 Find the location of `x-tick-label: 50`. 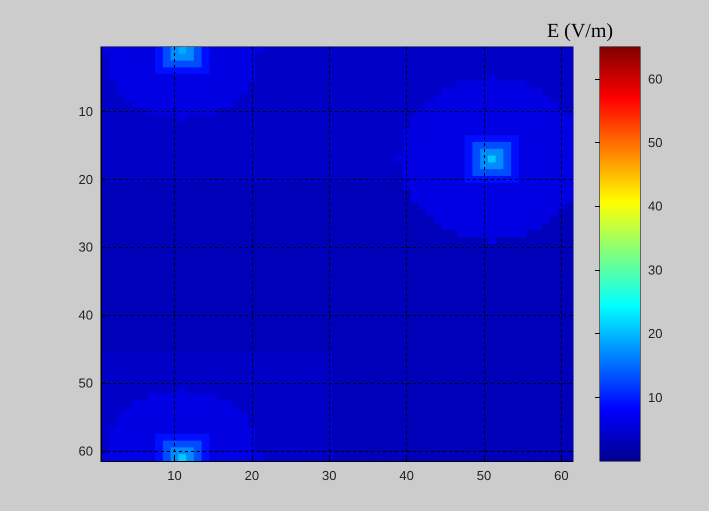

x-tick-label: 50 is located at coordinates (484, 475).